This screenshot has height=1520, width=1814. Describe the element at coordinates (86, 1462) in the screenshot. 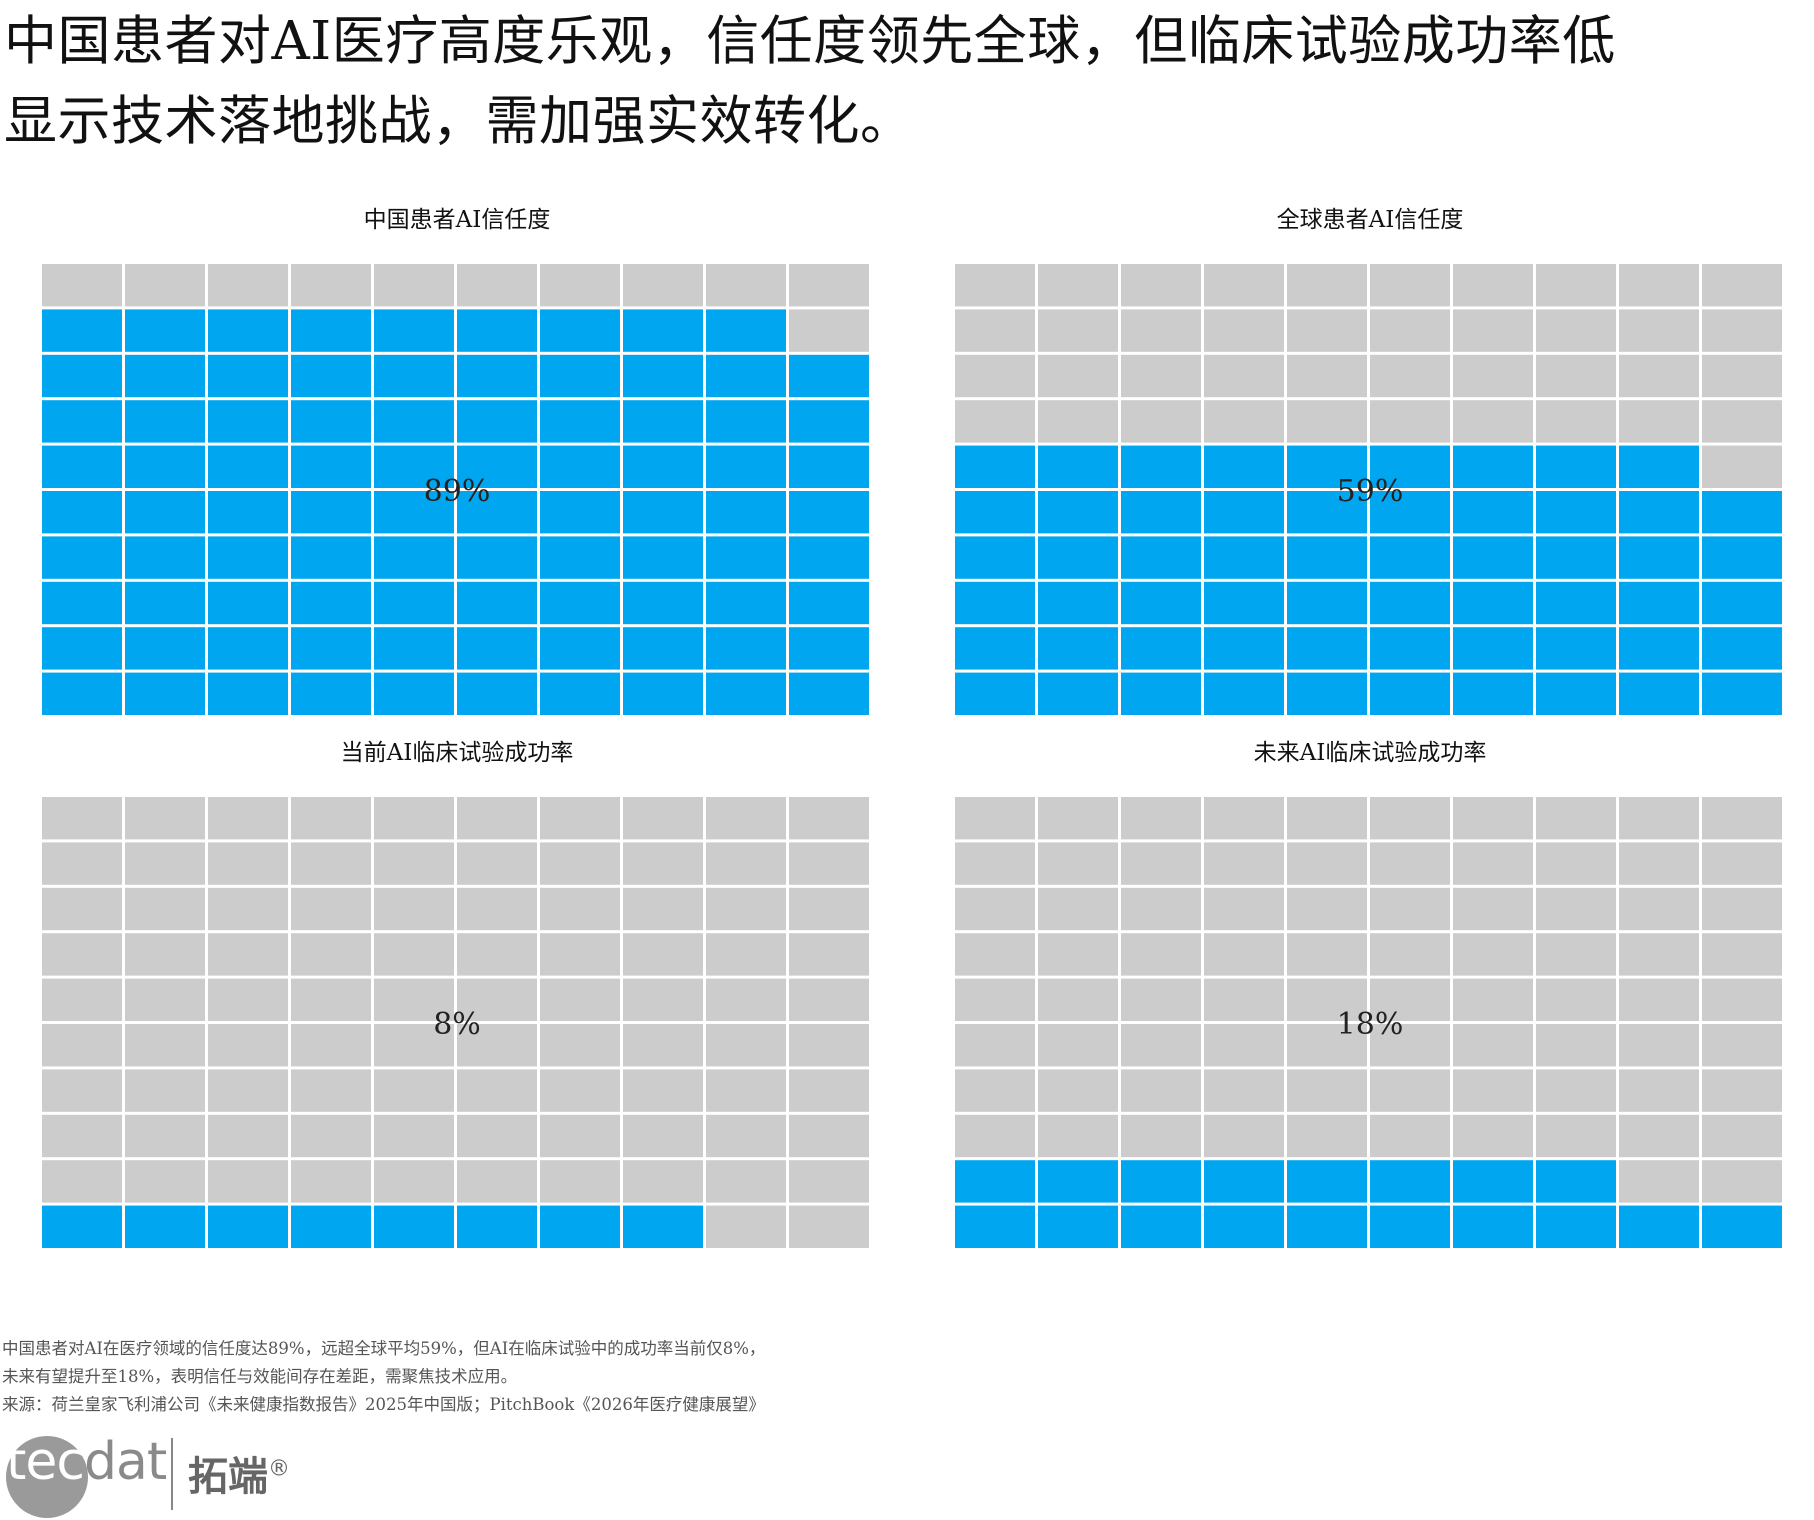

I see `logo-wordmark: tecdat` at that location.